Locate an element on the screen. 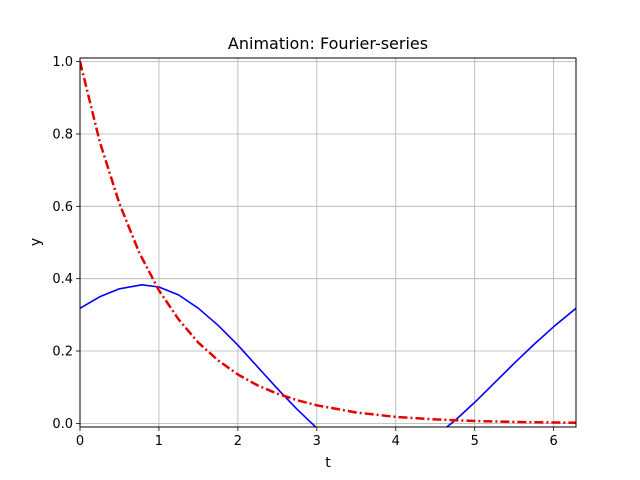 The image size is (640, 480). y-axis-label: y is located at coordinates (36, 242).